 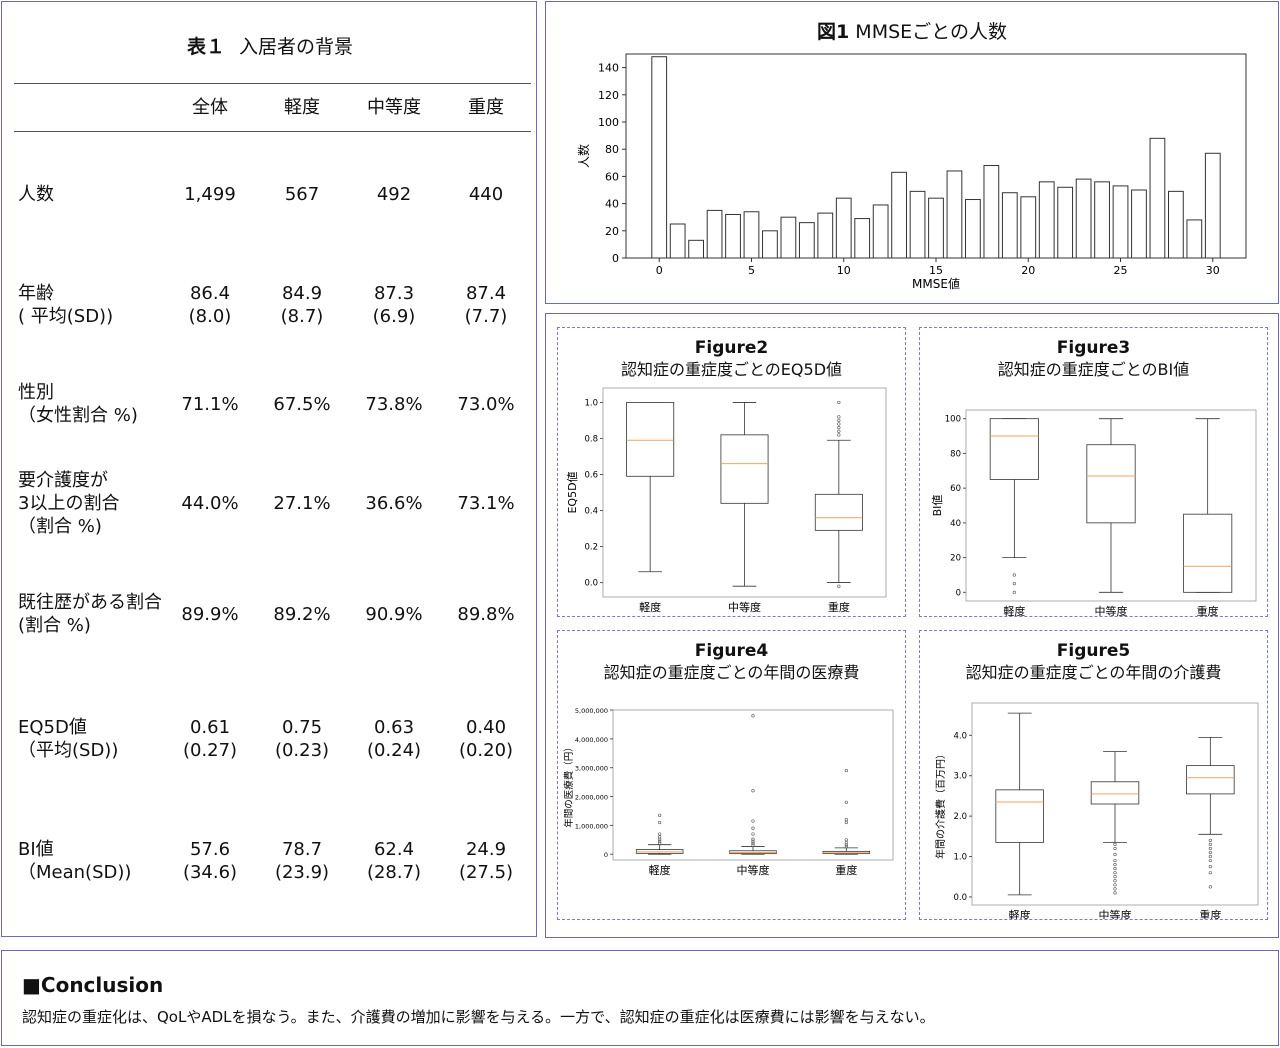 What do you see at coordinates (66, 316) in the screenshot?
I see `row-label: ( 平均(SD))` at bounding box center [66, 316].